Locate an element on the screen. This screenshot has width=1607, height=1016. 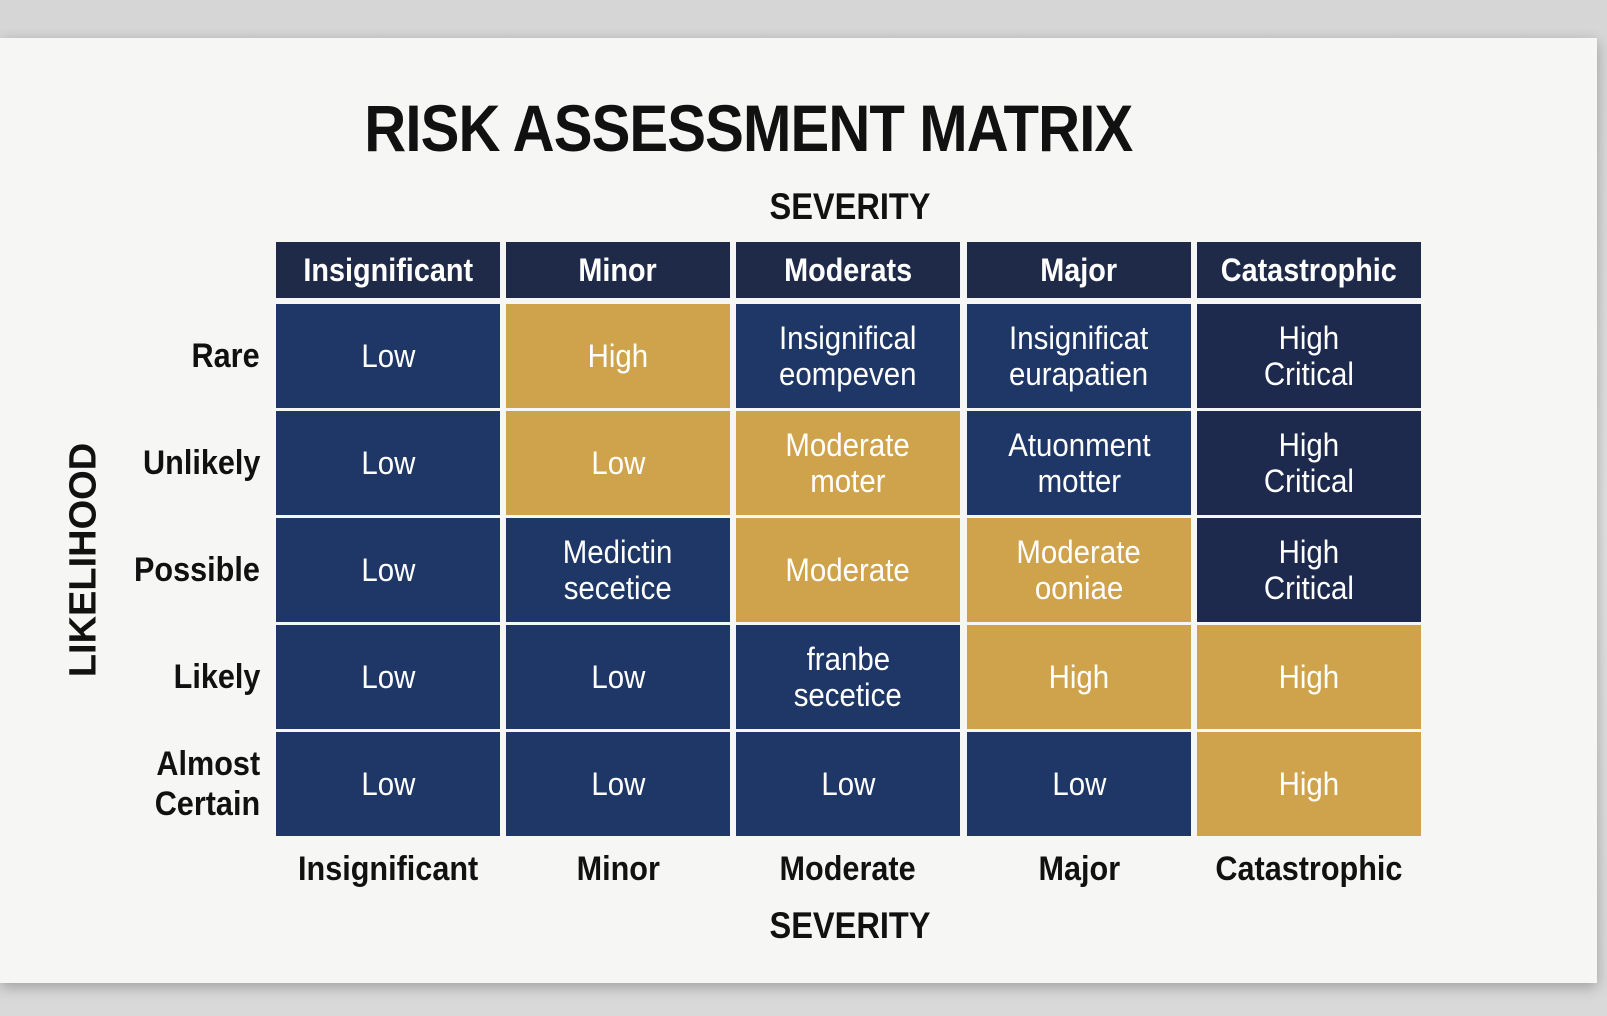
row-label: Rare is located at coordinates (185, 356).